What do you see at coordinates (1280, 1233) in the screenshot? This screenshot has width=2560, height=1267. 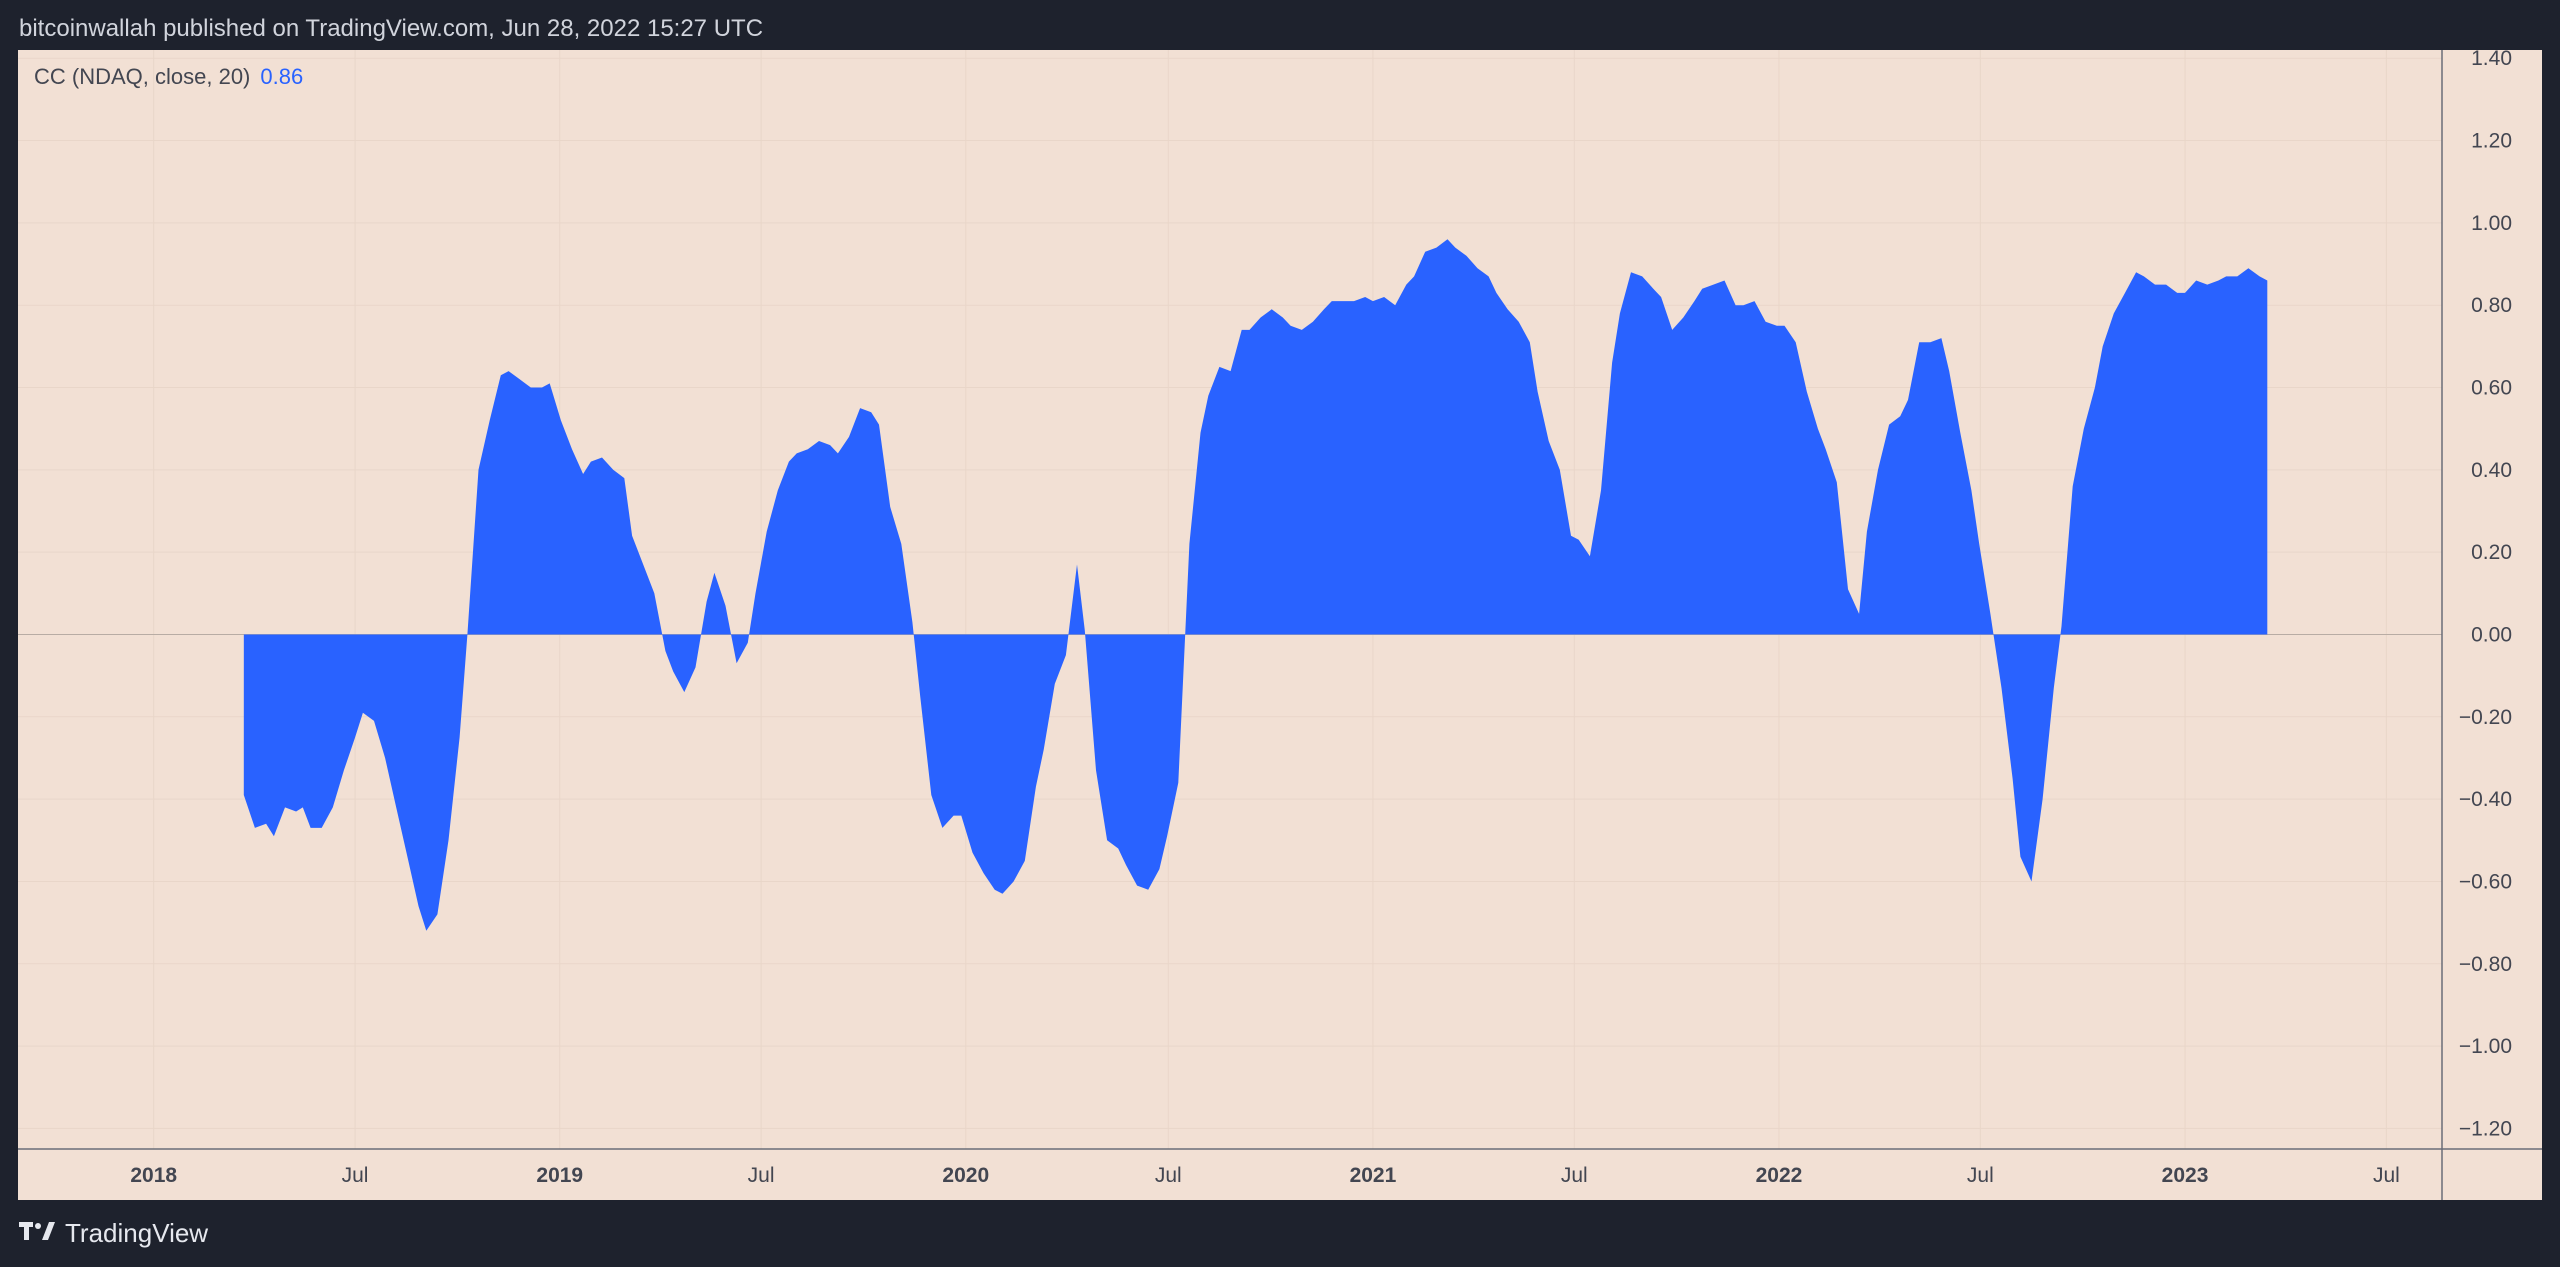 I see `footer-bar: TradingView` at bounding box center [1280, 1233].